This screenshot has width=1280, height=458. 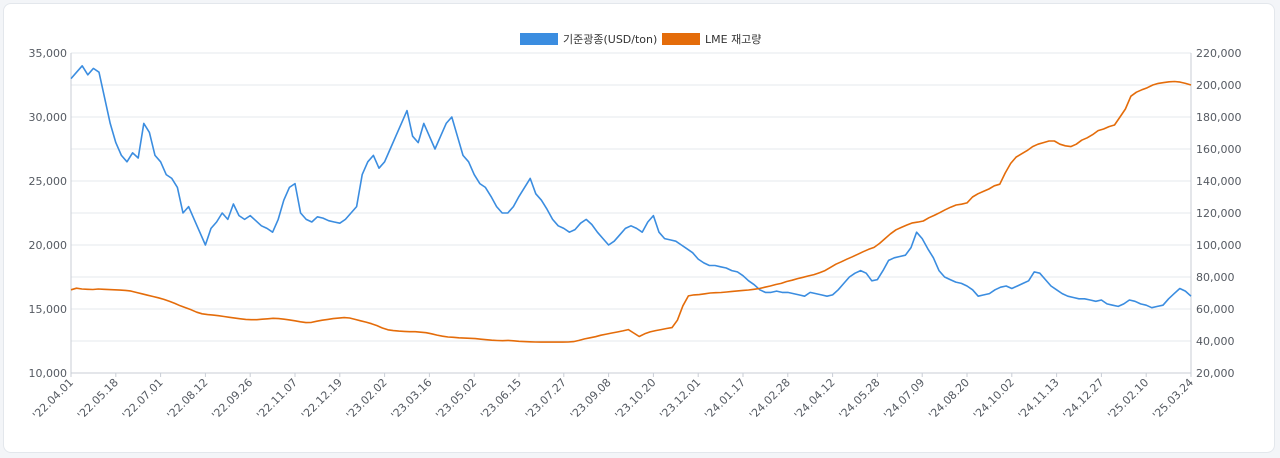 I want to click on y-left-tick-label: 10,000, so click(x=48, y=373).